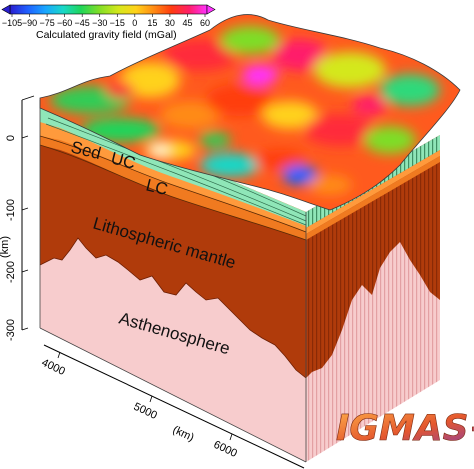  Describe the element at coordinates (82, 23) in the screenshot. I see `colorbar-tick-label: −45` at that location.